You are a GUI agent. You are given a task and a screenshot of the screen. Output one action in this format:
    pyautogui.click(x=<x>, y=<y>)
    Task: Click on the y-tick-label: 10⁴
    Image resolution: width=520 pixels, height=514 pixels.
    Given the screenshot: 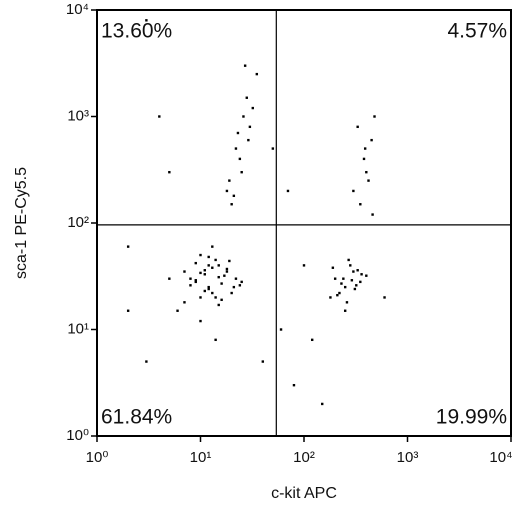 What is the action you would take?
    pyautogui.click(x=77, y=9)
    